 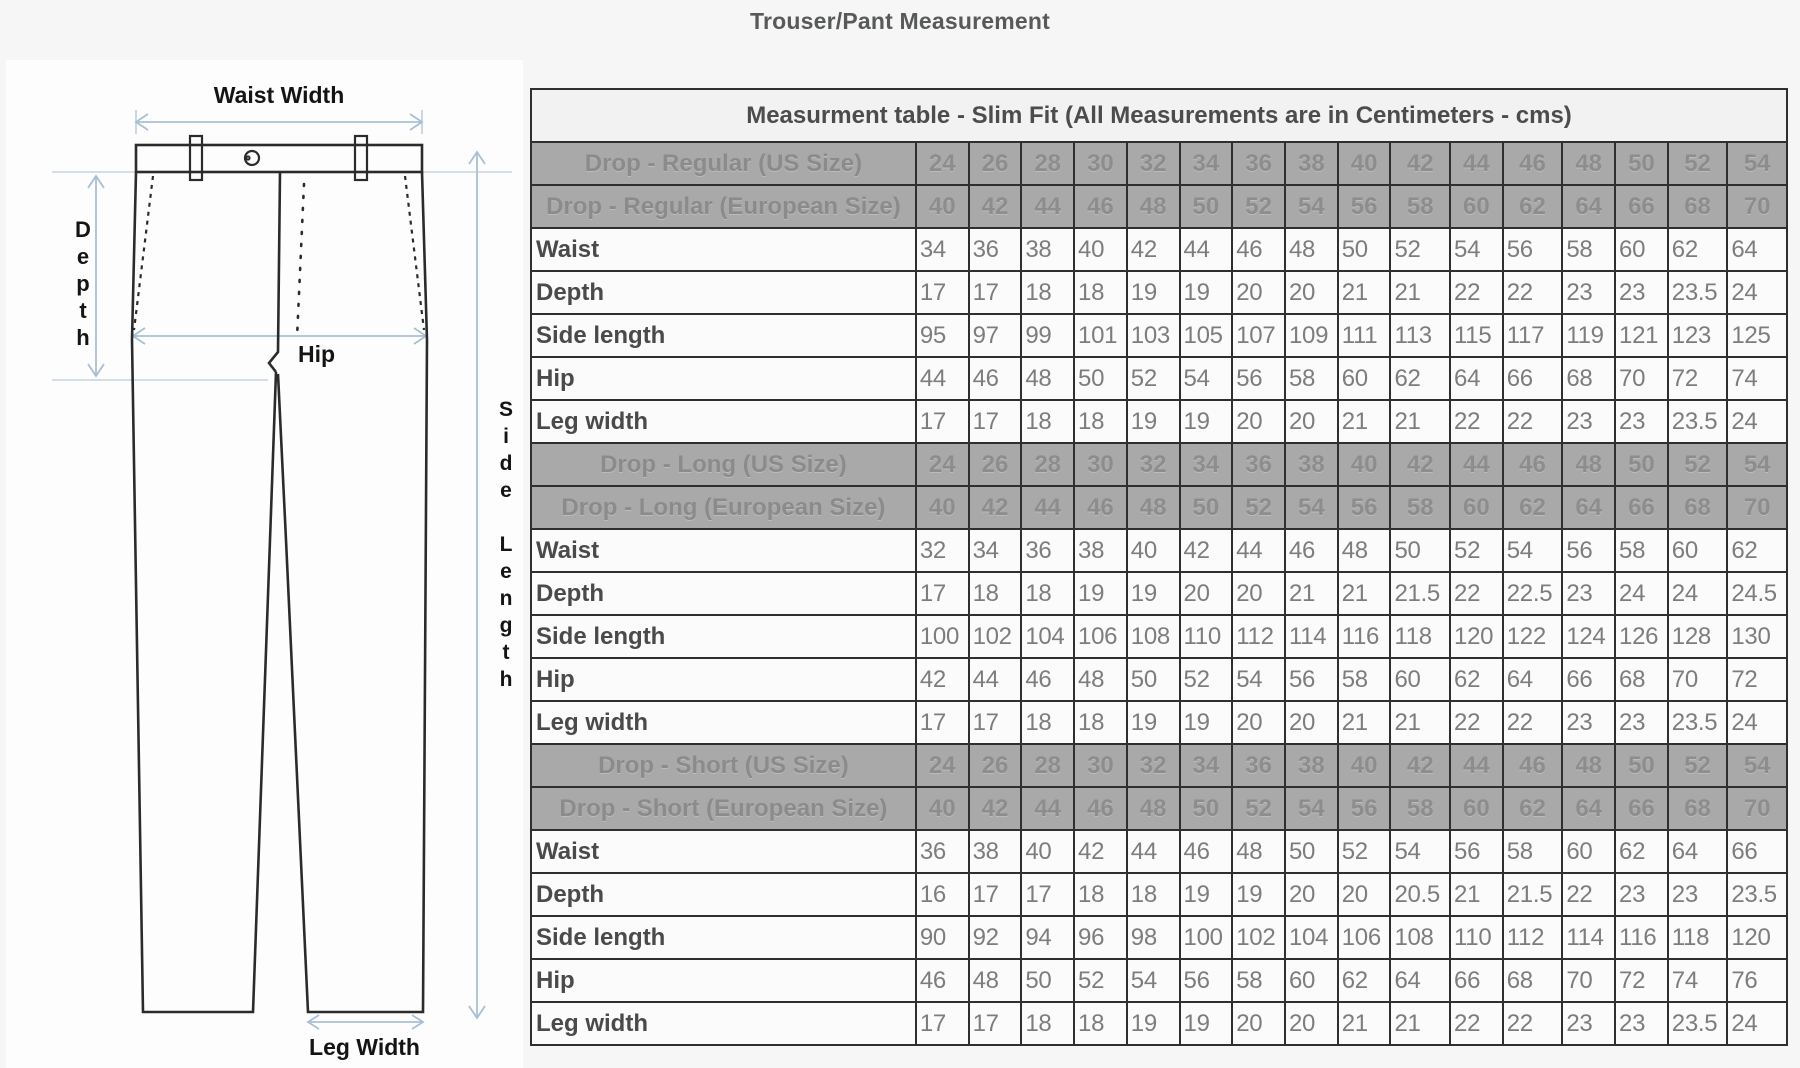 What do you see at coordinates (995, 550) in the screenshot?
I see `measurement-value-cell: 34` at bounding box center [995, 550].